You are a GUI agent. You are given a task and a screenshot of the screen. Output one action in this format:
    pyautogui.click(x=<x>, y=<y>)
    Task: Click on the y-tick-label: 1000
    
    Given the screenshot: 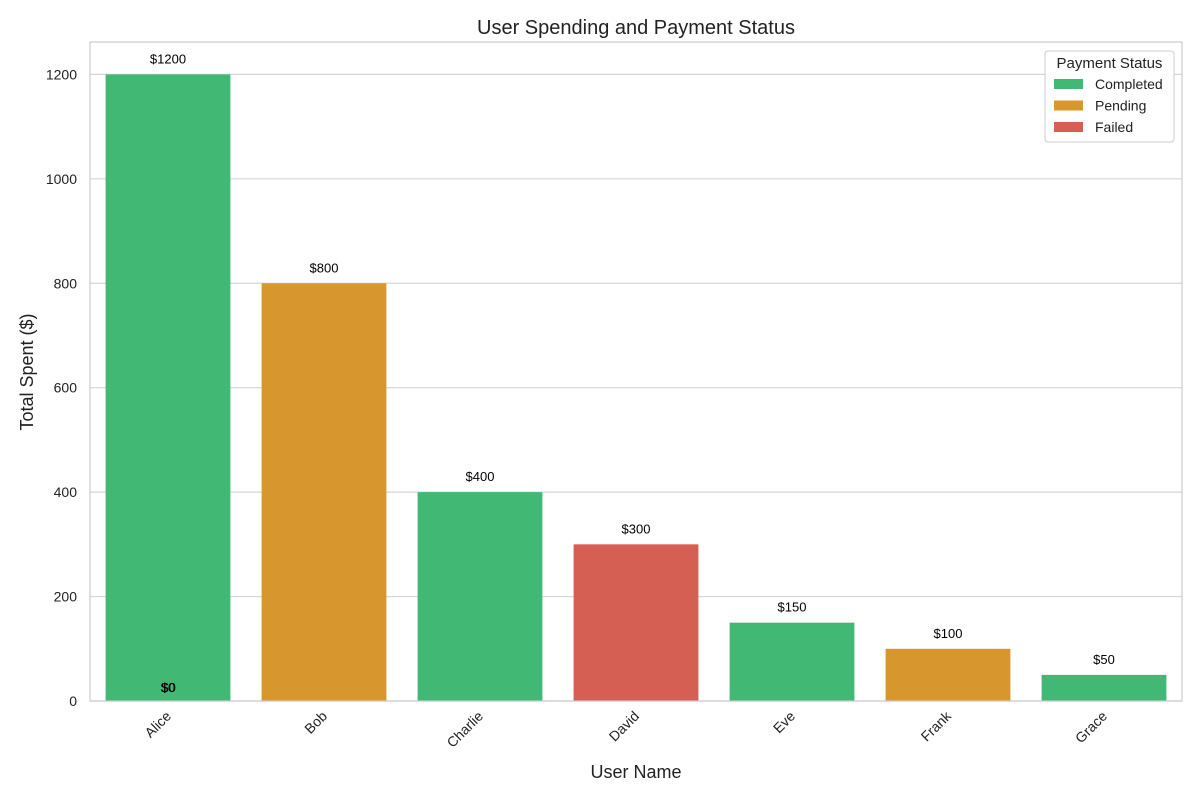 What is the action you would take?
    pyautogui.click(x=61, y=179)
    